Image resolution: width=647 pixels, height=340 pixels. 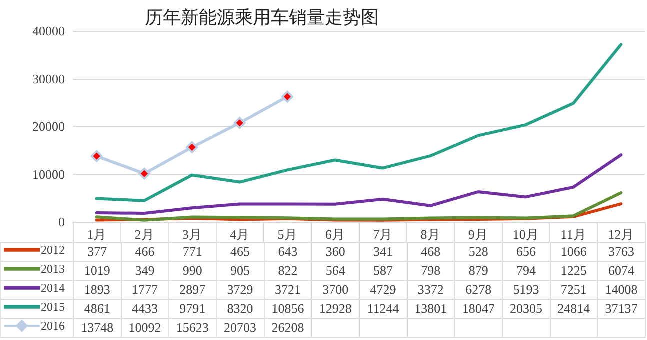 What do you see at coordinates (574, 271) in the screenshot?
I see `data-label: 1225` at bounding box center [574, 271].